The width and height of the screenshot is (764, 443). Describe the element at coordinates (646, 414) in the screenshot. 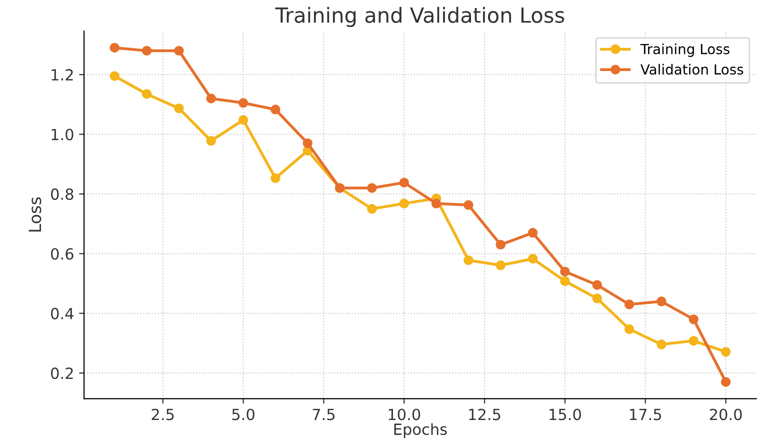

I see `x-tick-label: 17.5` at that location.